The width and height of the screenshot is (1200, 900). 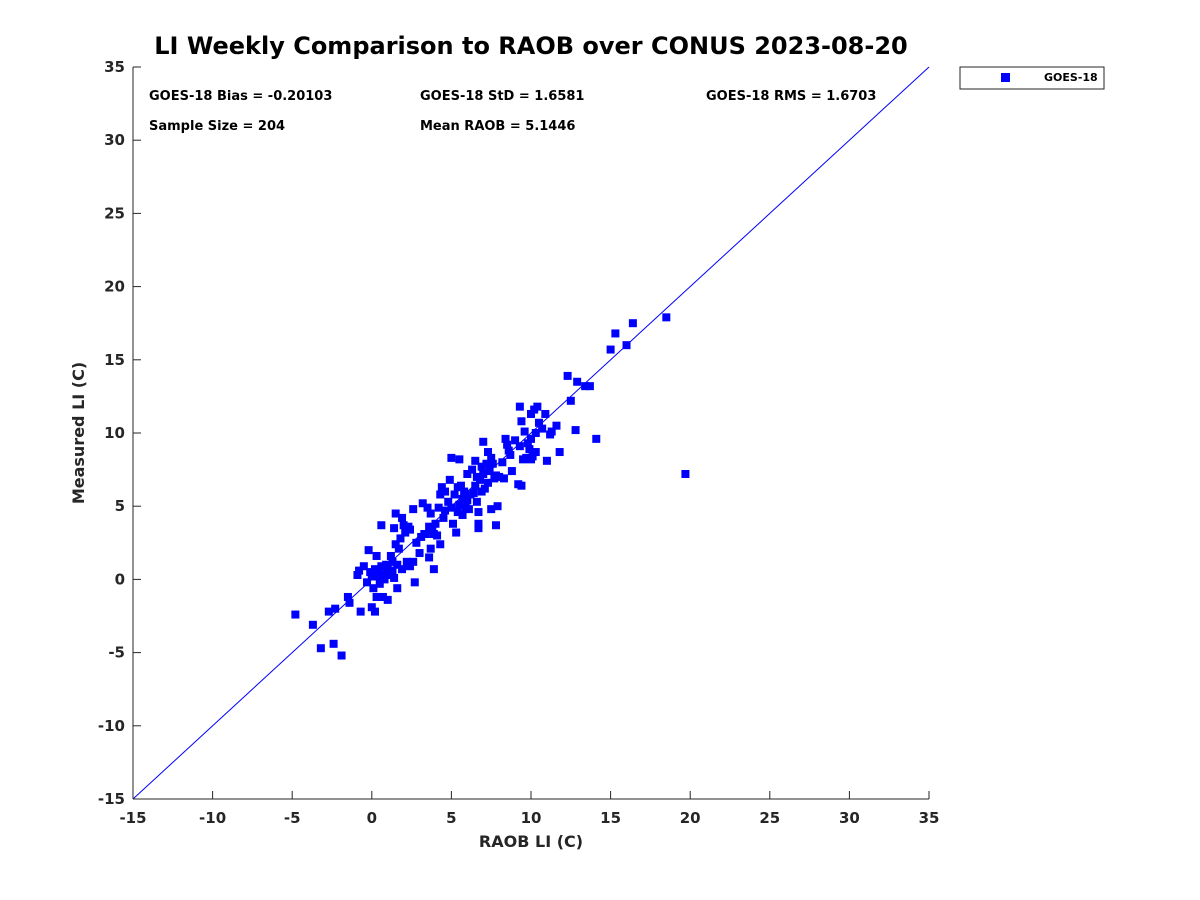 What do you see at coordinates (119, 433) in the screenshot?
I see `y-axis-ticks: -15 -10 -5 0 5 10 15 20 25 30 35` at bounding box center [119, 433].